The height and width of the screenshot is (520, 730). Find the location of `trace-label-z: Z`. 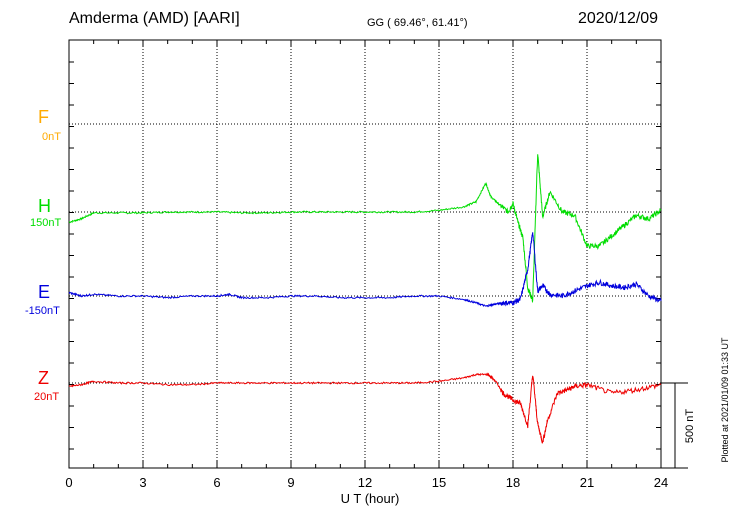

trace-label-z: Z is located at coordinates (43, 378).